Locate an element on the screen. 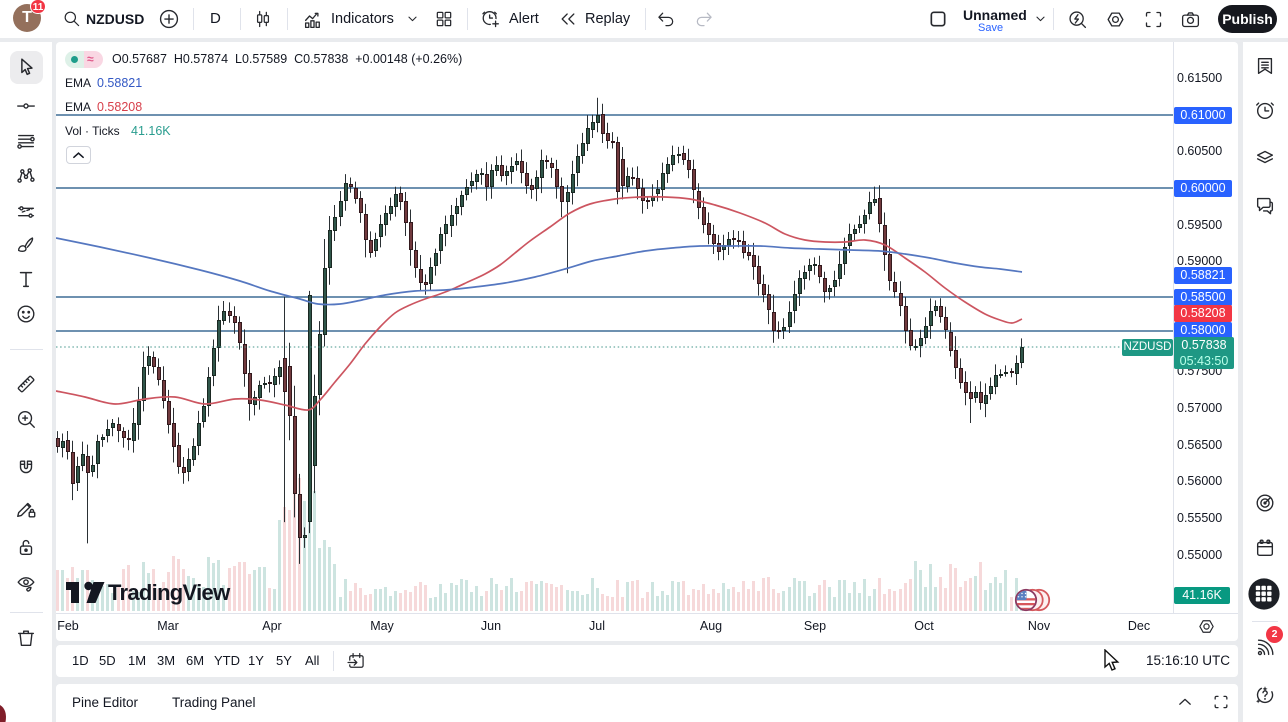  svg-text: TradingView is located at coordinates (169, 592).